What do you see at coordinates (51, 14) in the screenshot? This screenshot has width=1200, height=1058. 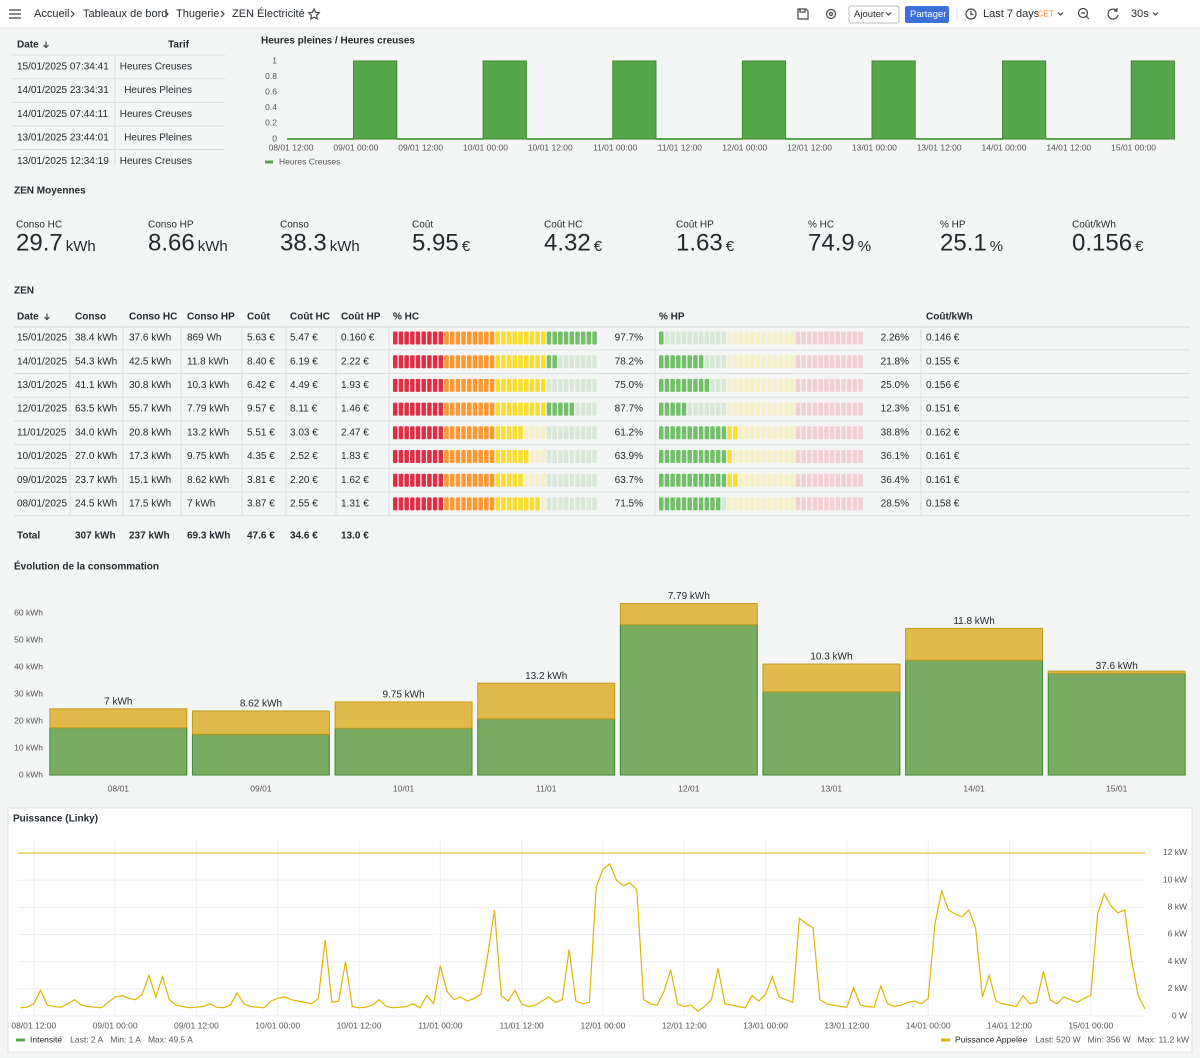 I see `breadcrumb: Accueil` at bounding box center [51, 14].